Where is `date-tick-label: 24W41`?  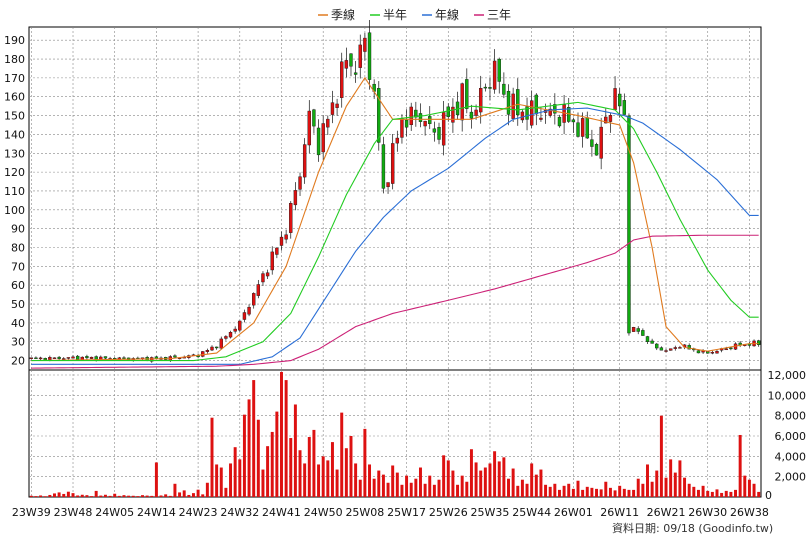 date-tick-label: 24W41 is located at coordinates (281, 512).